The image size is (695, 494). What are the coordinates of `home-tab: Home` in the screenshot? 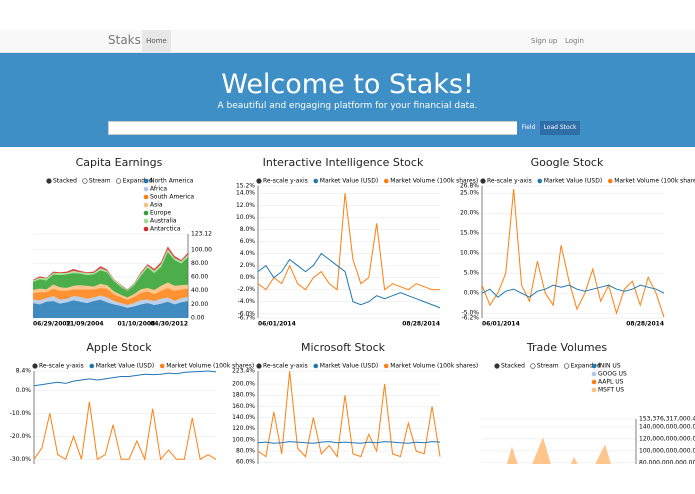 It's located at (156, 41).